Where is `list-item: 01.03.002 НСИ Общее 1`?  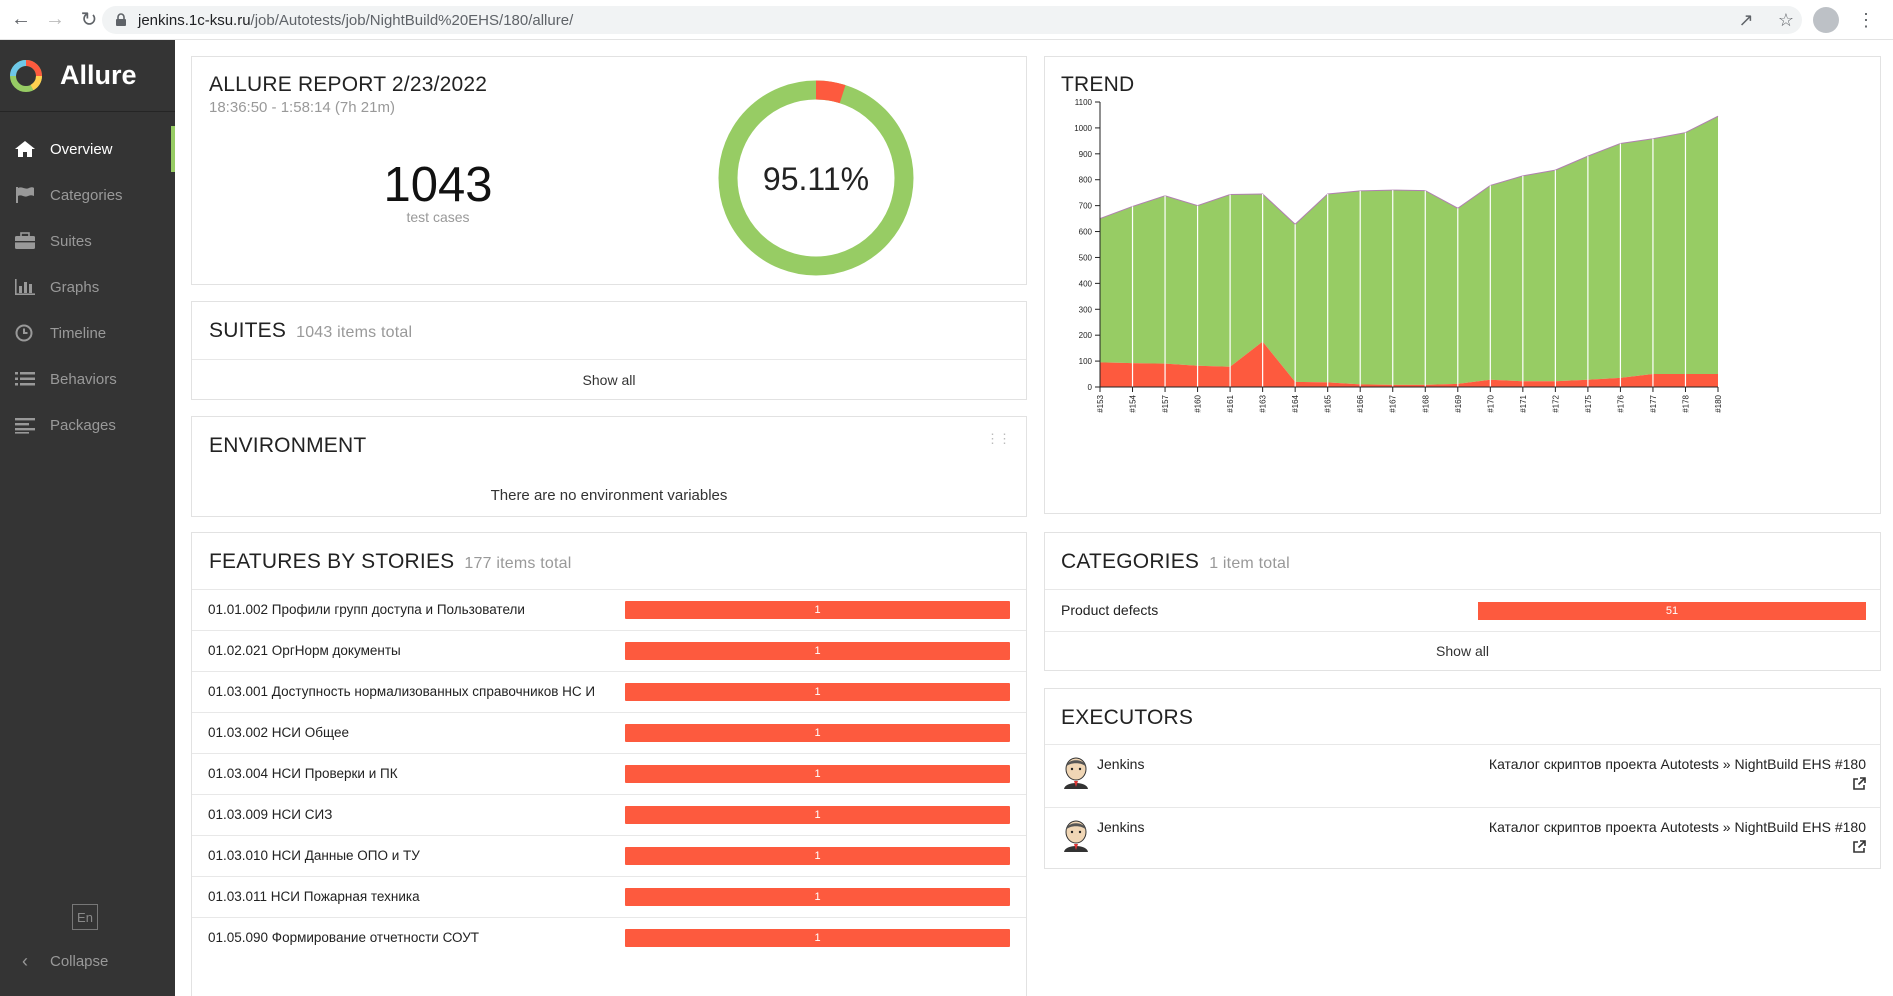 list-item: 01.03.002 НСИ Общее 1 is located at coordinates (609, 732).